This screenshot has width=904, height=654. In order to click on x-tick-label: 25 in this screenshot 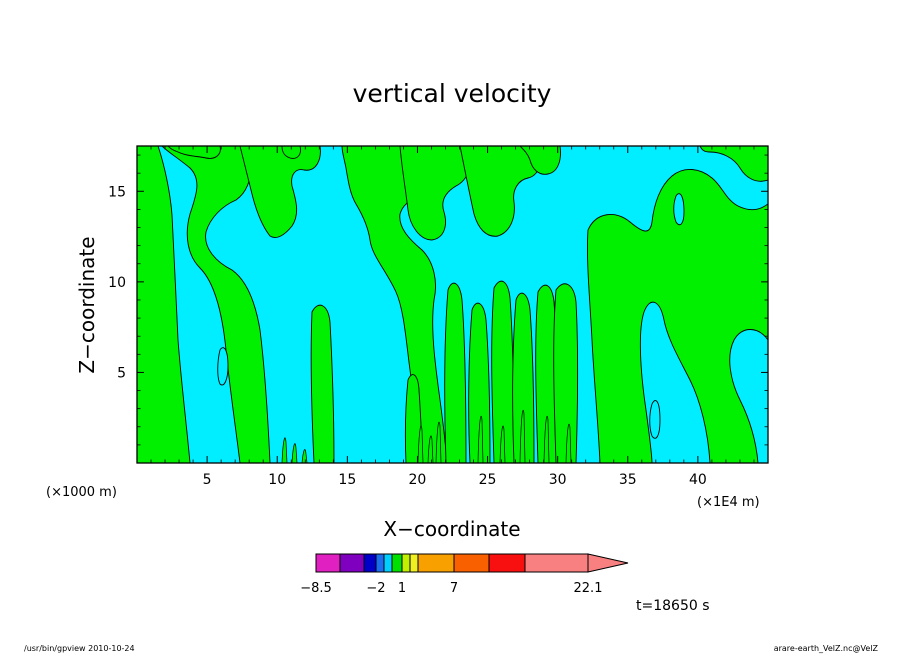, I will do `click(488, 480)`.